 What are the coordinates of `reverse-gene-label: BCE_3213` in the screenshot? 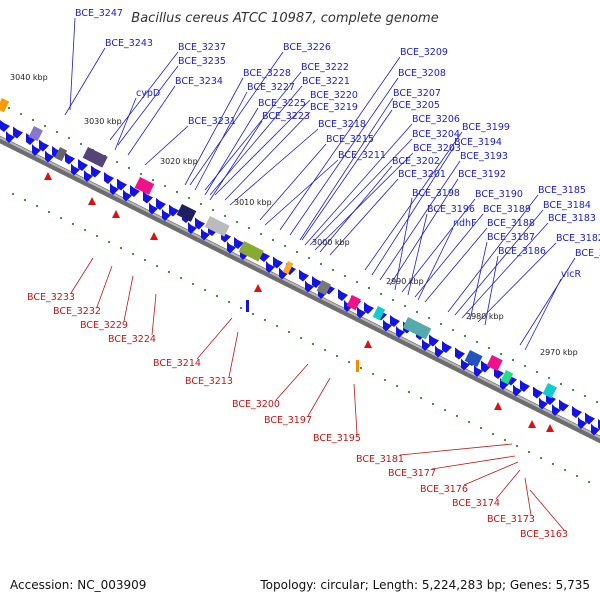 It's located at (209, 381).